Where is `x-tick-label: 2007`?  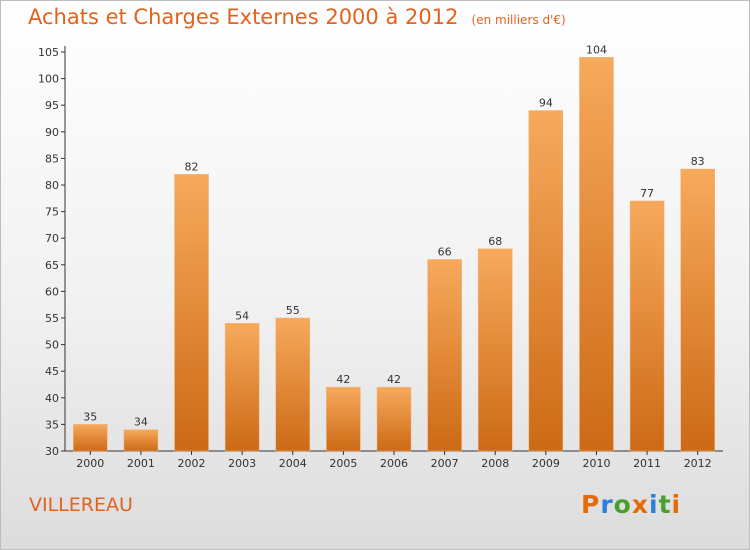 x-tick-label: 2007 is located at coordinates (445, 463).